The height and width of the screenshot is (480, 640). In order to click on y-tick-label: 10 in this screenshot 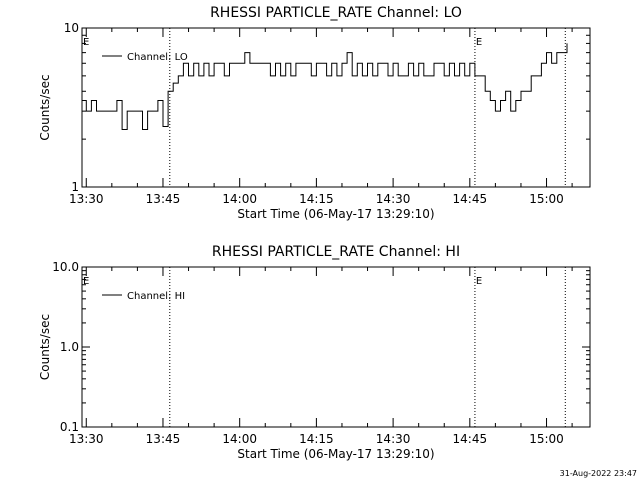, I will do `click(71, 28)`.